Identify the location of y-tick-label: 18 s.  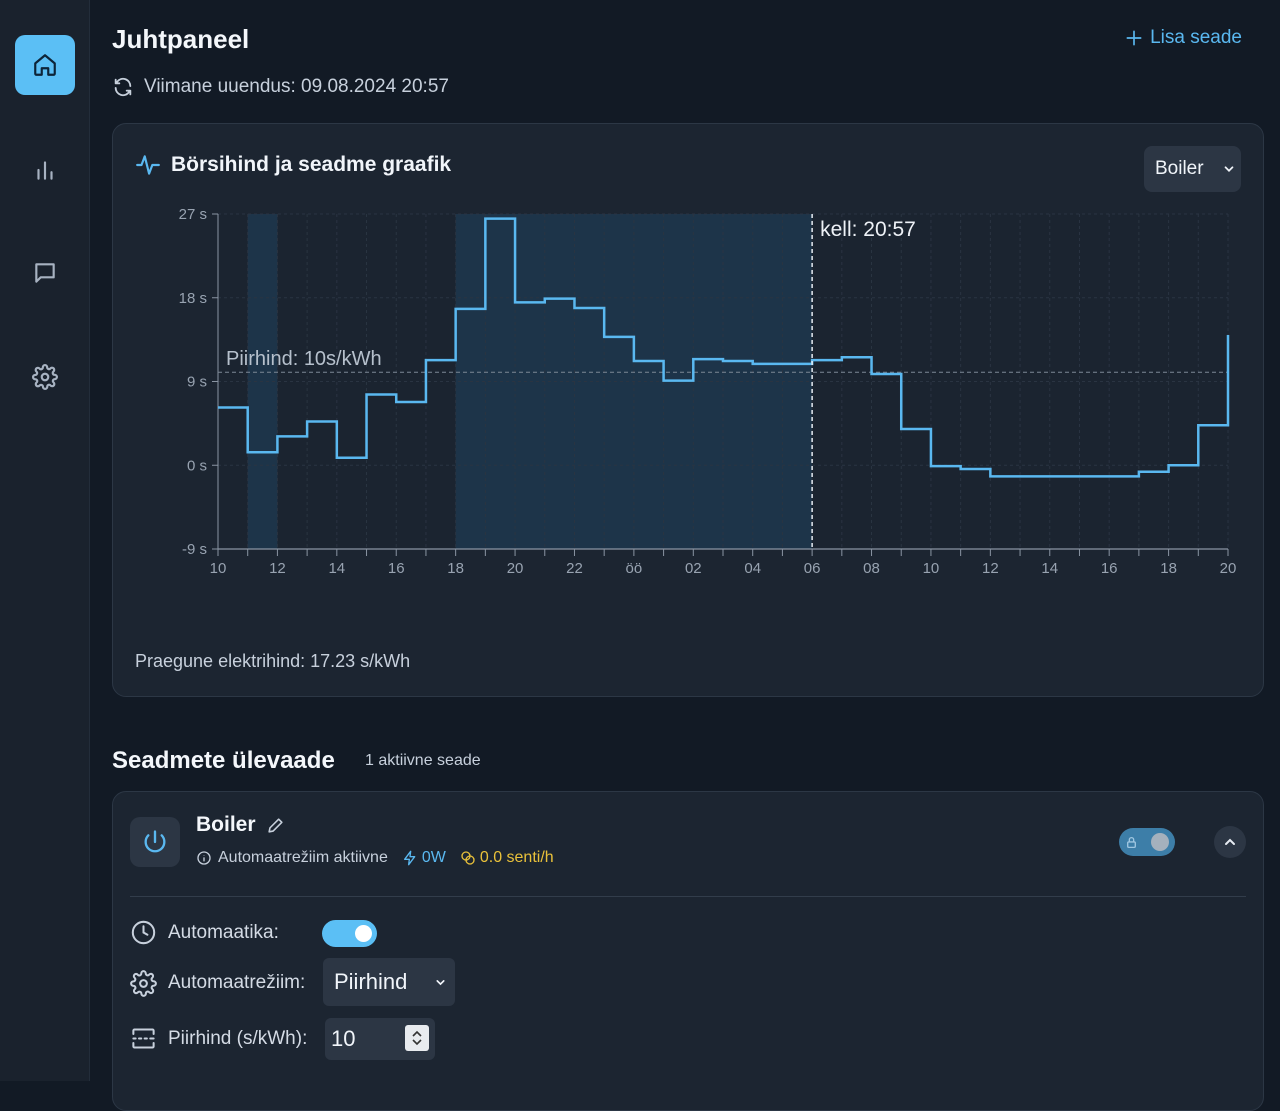
(193, 298).